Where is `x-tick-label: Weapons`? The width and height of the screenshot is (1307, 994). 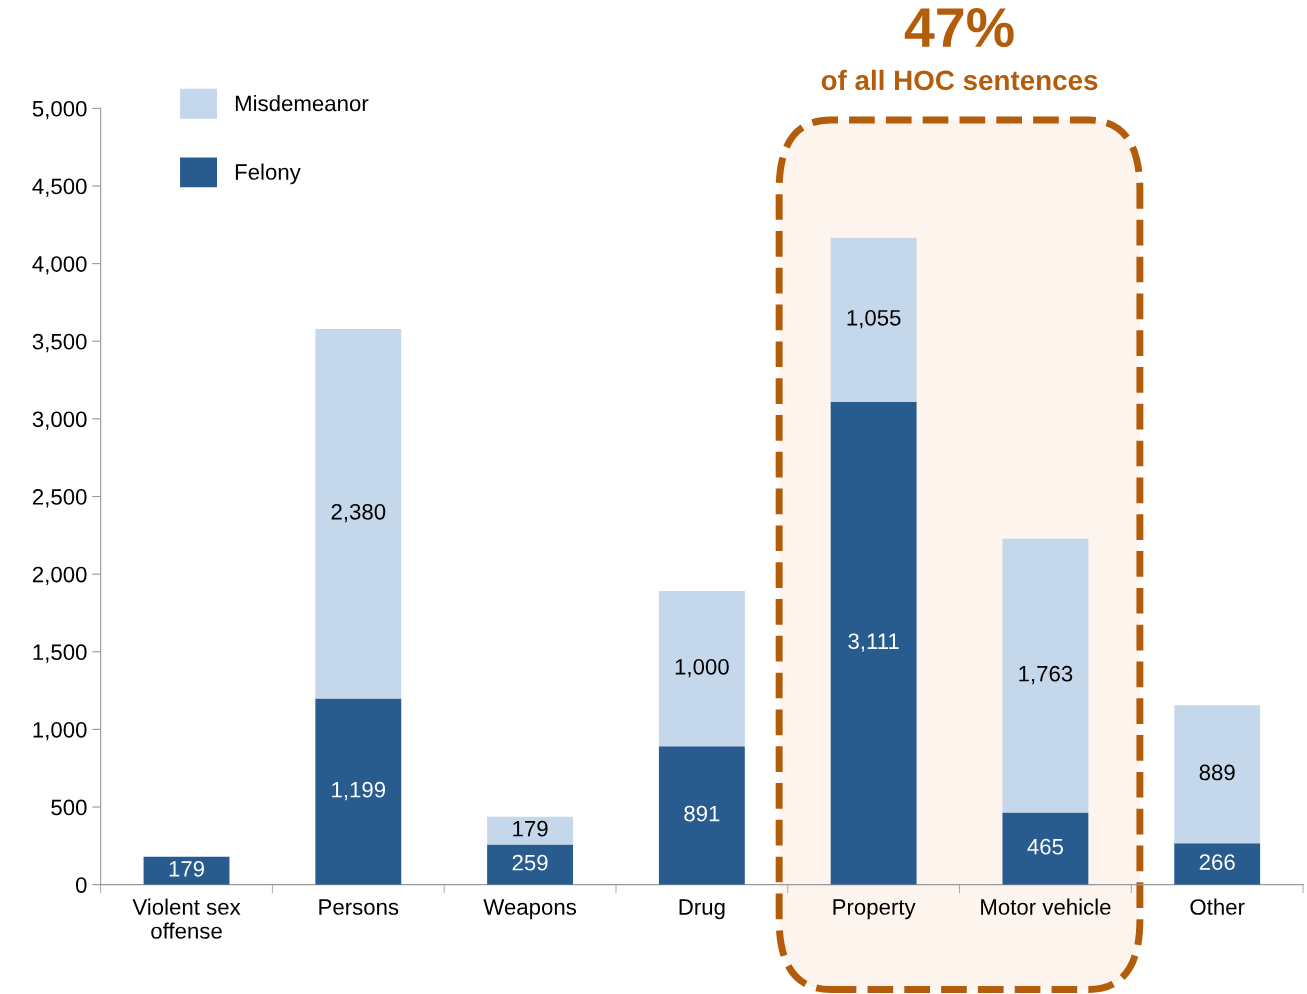 x-tick-label: Weapons is located at coordinates (530, 909).